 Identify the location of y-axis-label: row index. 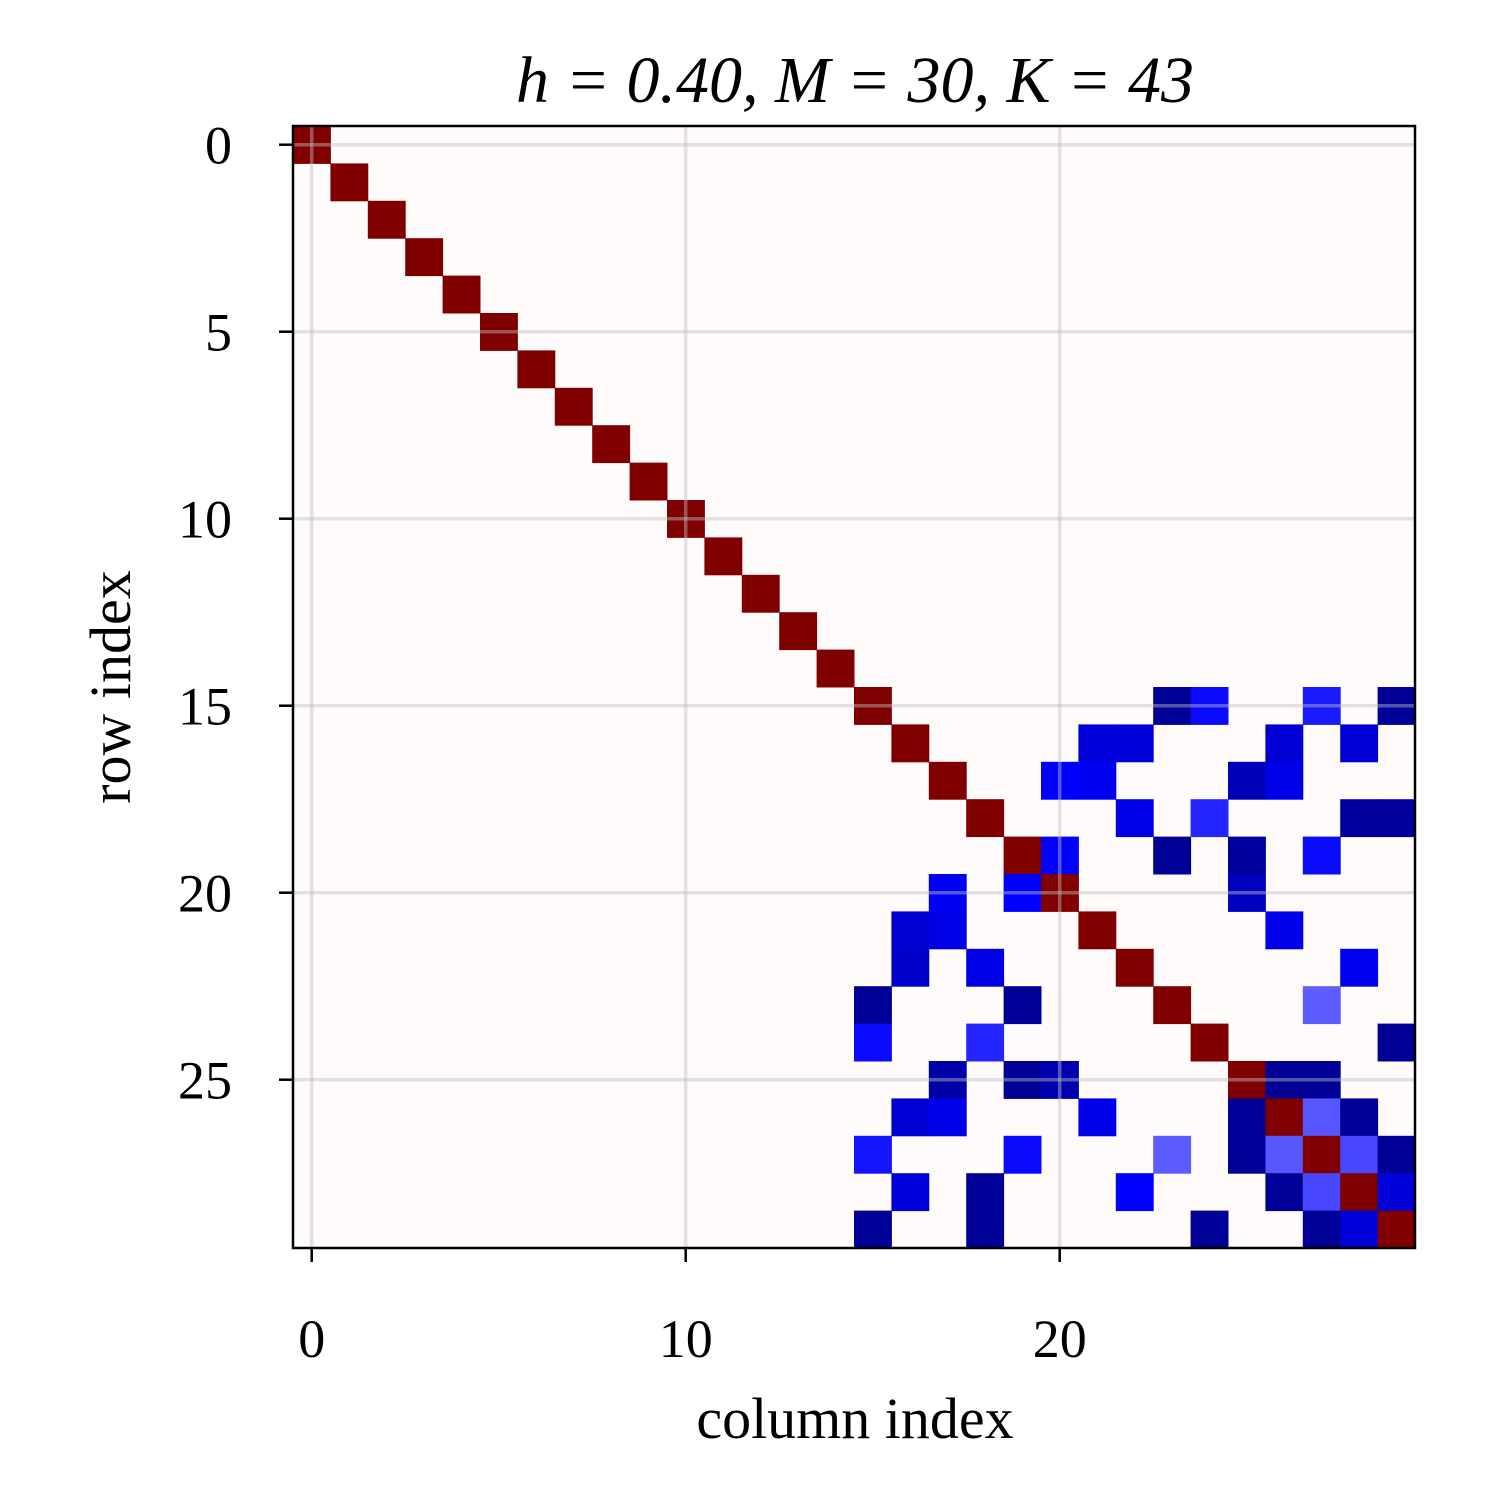
(110, 687).